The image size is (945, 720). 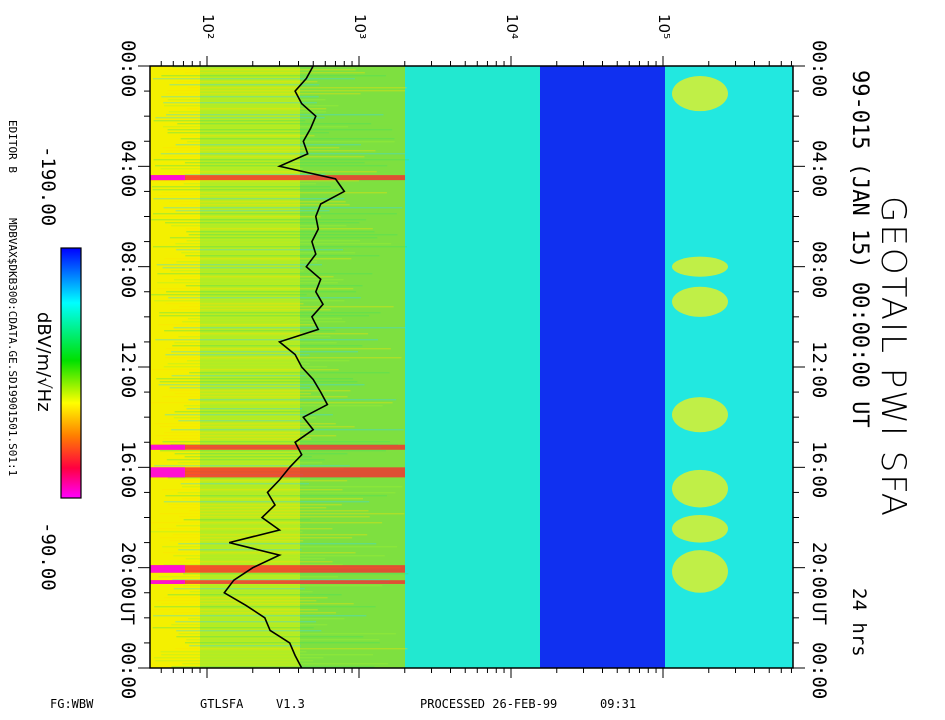 What do you see at coordinates (48, 556) in the screenshot?
I see `colorbar-max-label: -90.00` at bounding box center [48, 556].